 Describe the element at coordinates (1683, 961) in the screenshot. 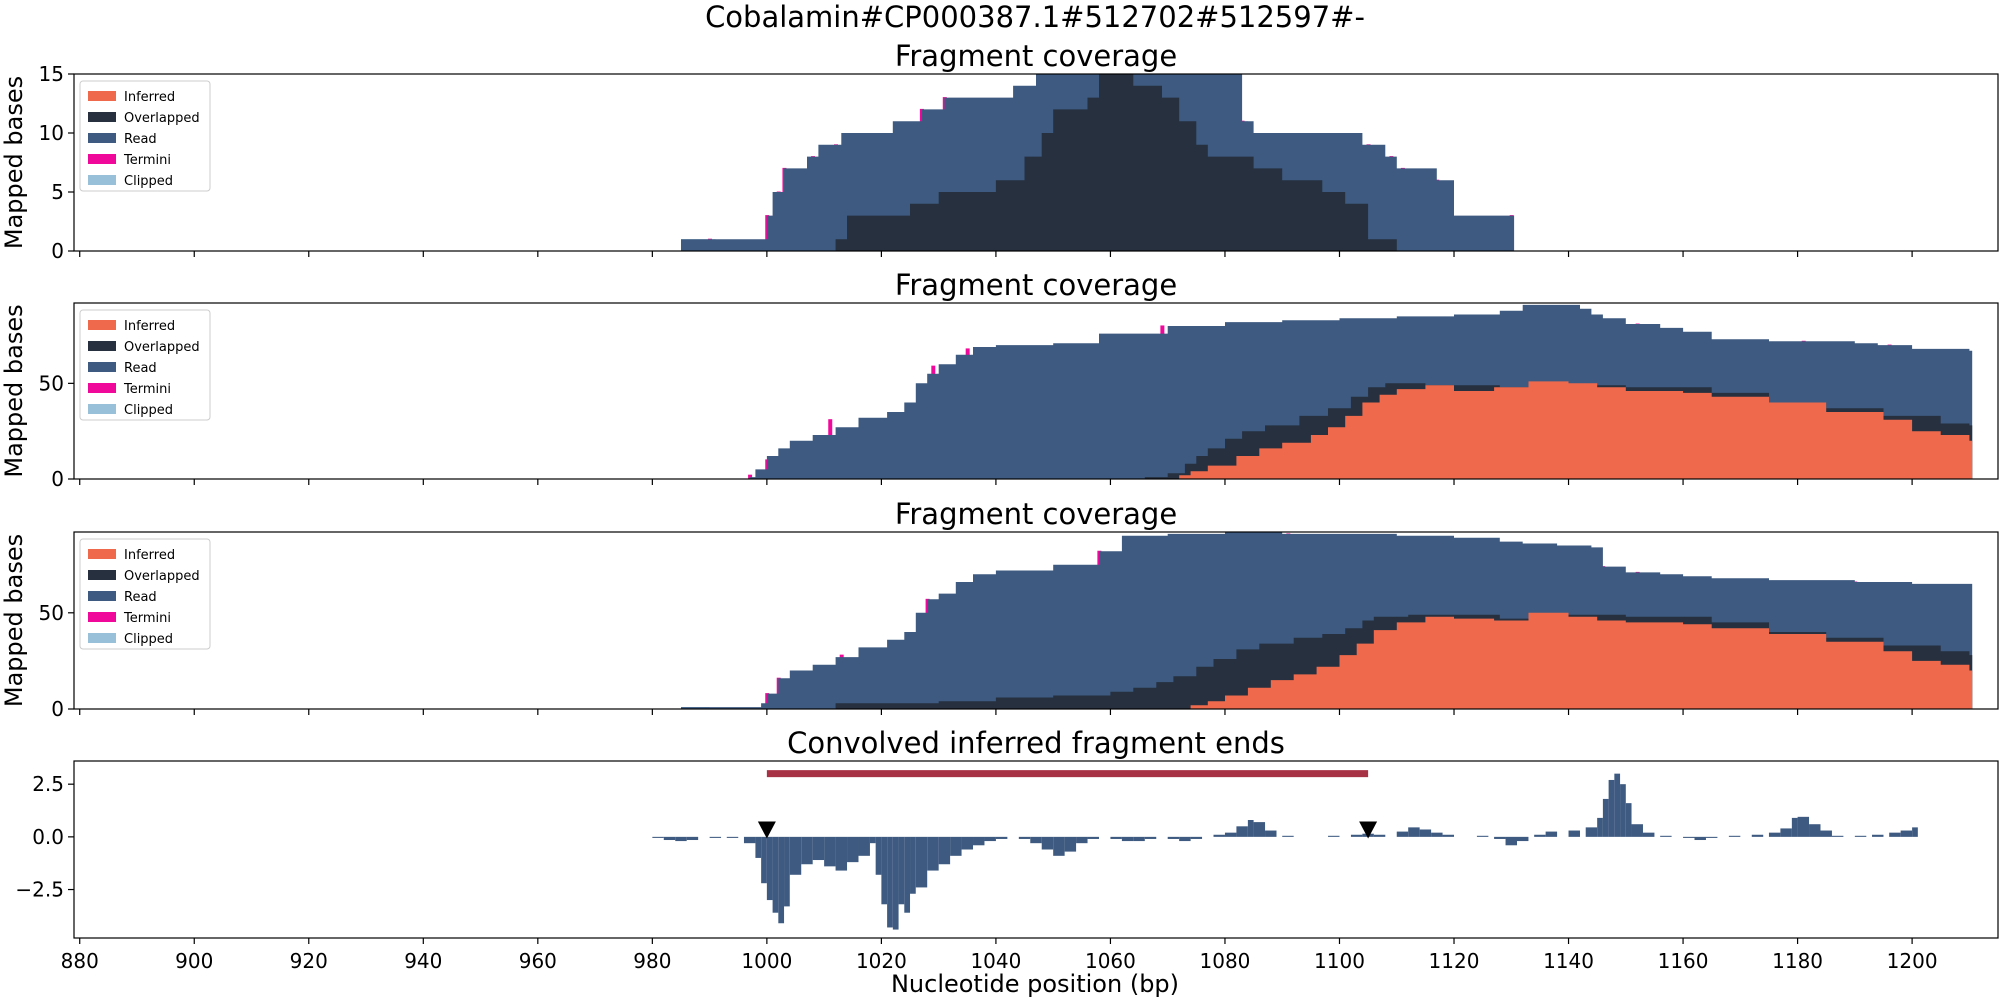

I see `x-tick-label: 1160` at that location.